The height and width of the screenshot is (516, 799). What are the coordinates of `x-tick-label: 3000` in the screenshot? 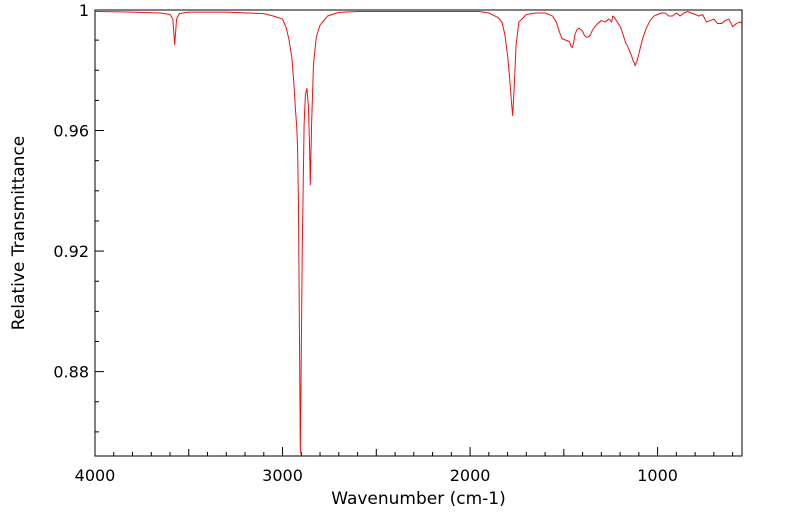 It's located at (282, 475).